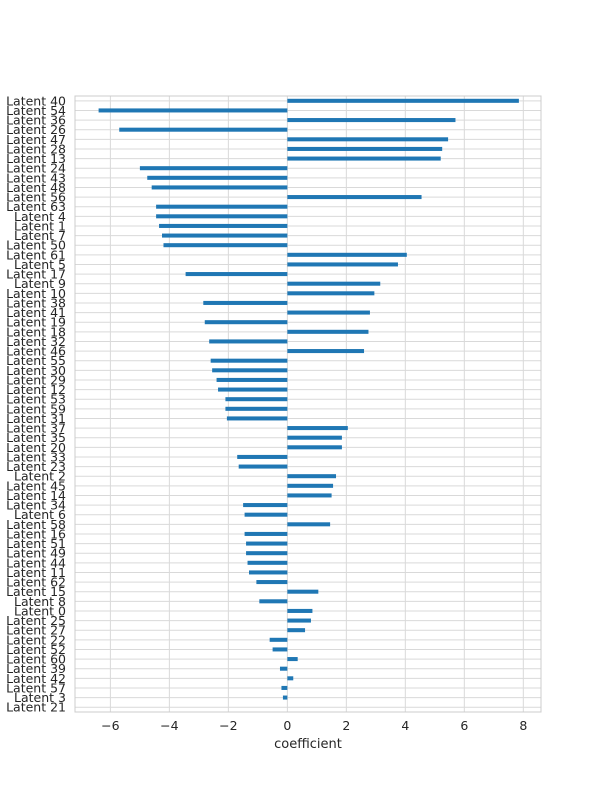 This screenshot has height=800, width=600. I want to click on x-tick-labels: −6 −4 −2 0 2 4 6 8, so click(314, 725).